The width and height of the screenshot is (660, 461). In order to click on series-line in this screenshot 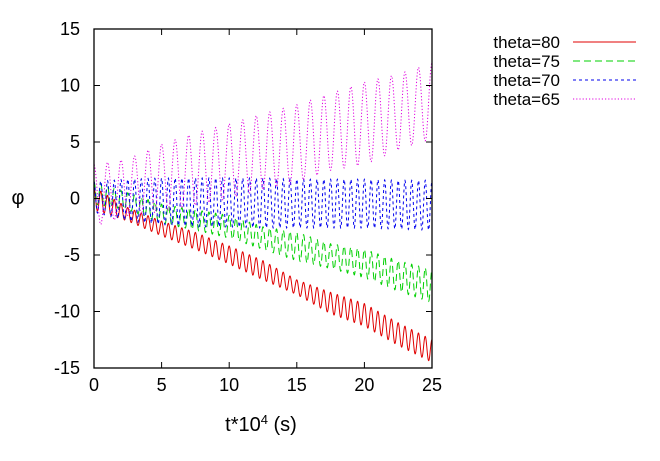, I will do `click(263, 242)`.